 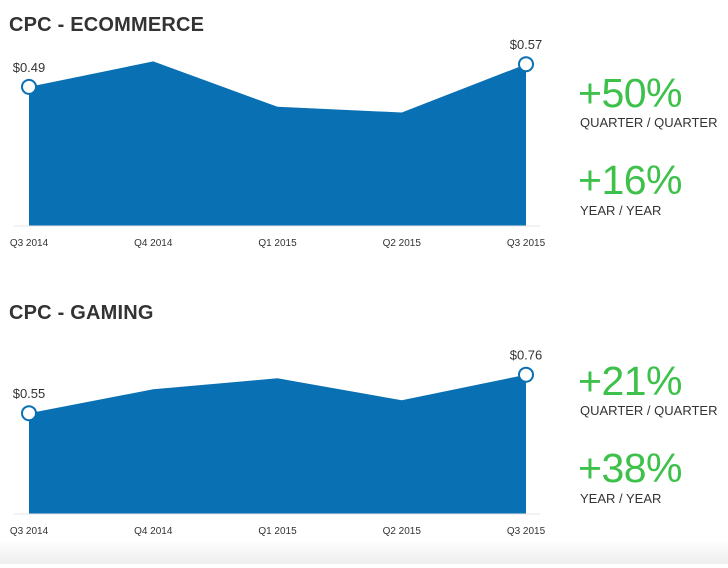 I want to click on gaming-qoq-value: +21%, so click(x=630, y=381).